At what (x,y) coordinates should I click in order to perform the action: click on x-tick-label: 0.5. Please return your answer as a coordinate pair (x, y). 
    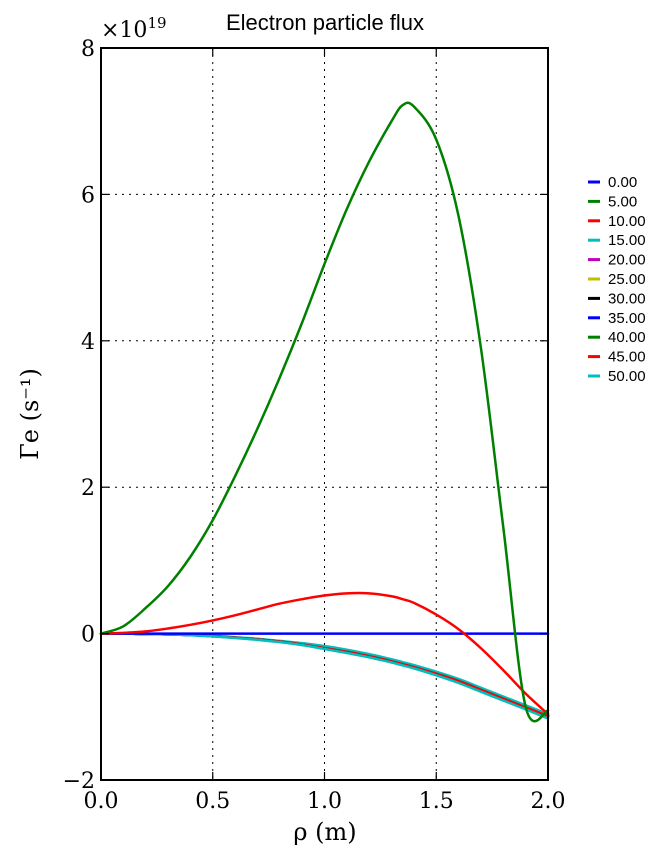
    Looking at the image, I should click on (212, 801).